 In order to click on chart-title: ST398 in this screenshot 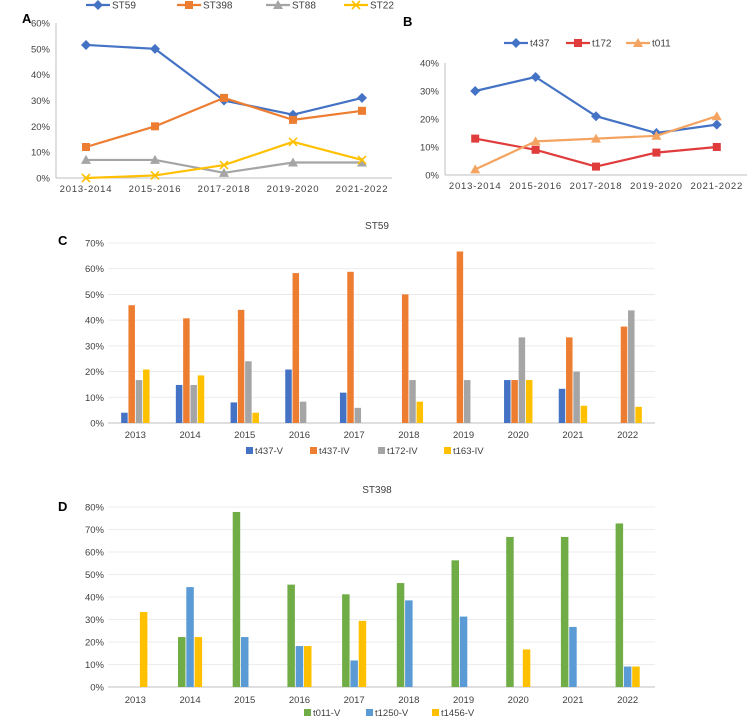, I will do `click(377, 490)`.